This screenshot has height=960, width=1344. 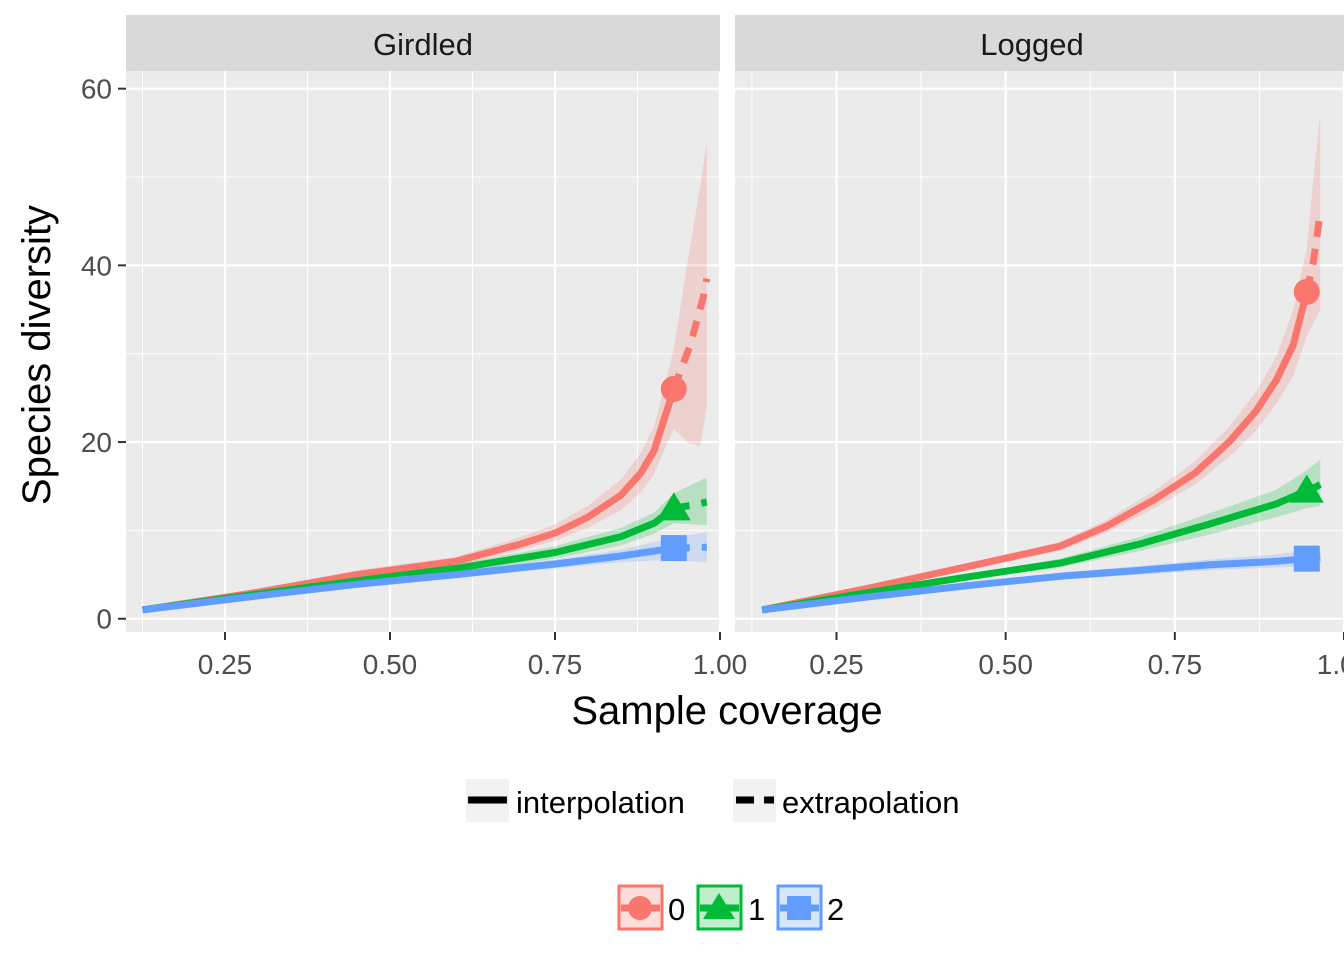 I want to click on legend-item-0: 0, so click(x=651, y=907).